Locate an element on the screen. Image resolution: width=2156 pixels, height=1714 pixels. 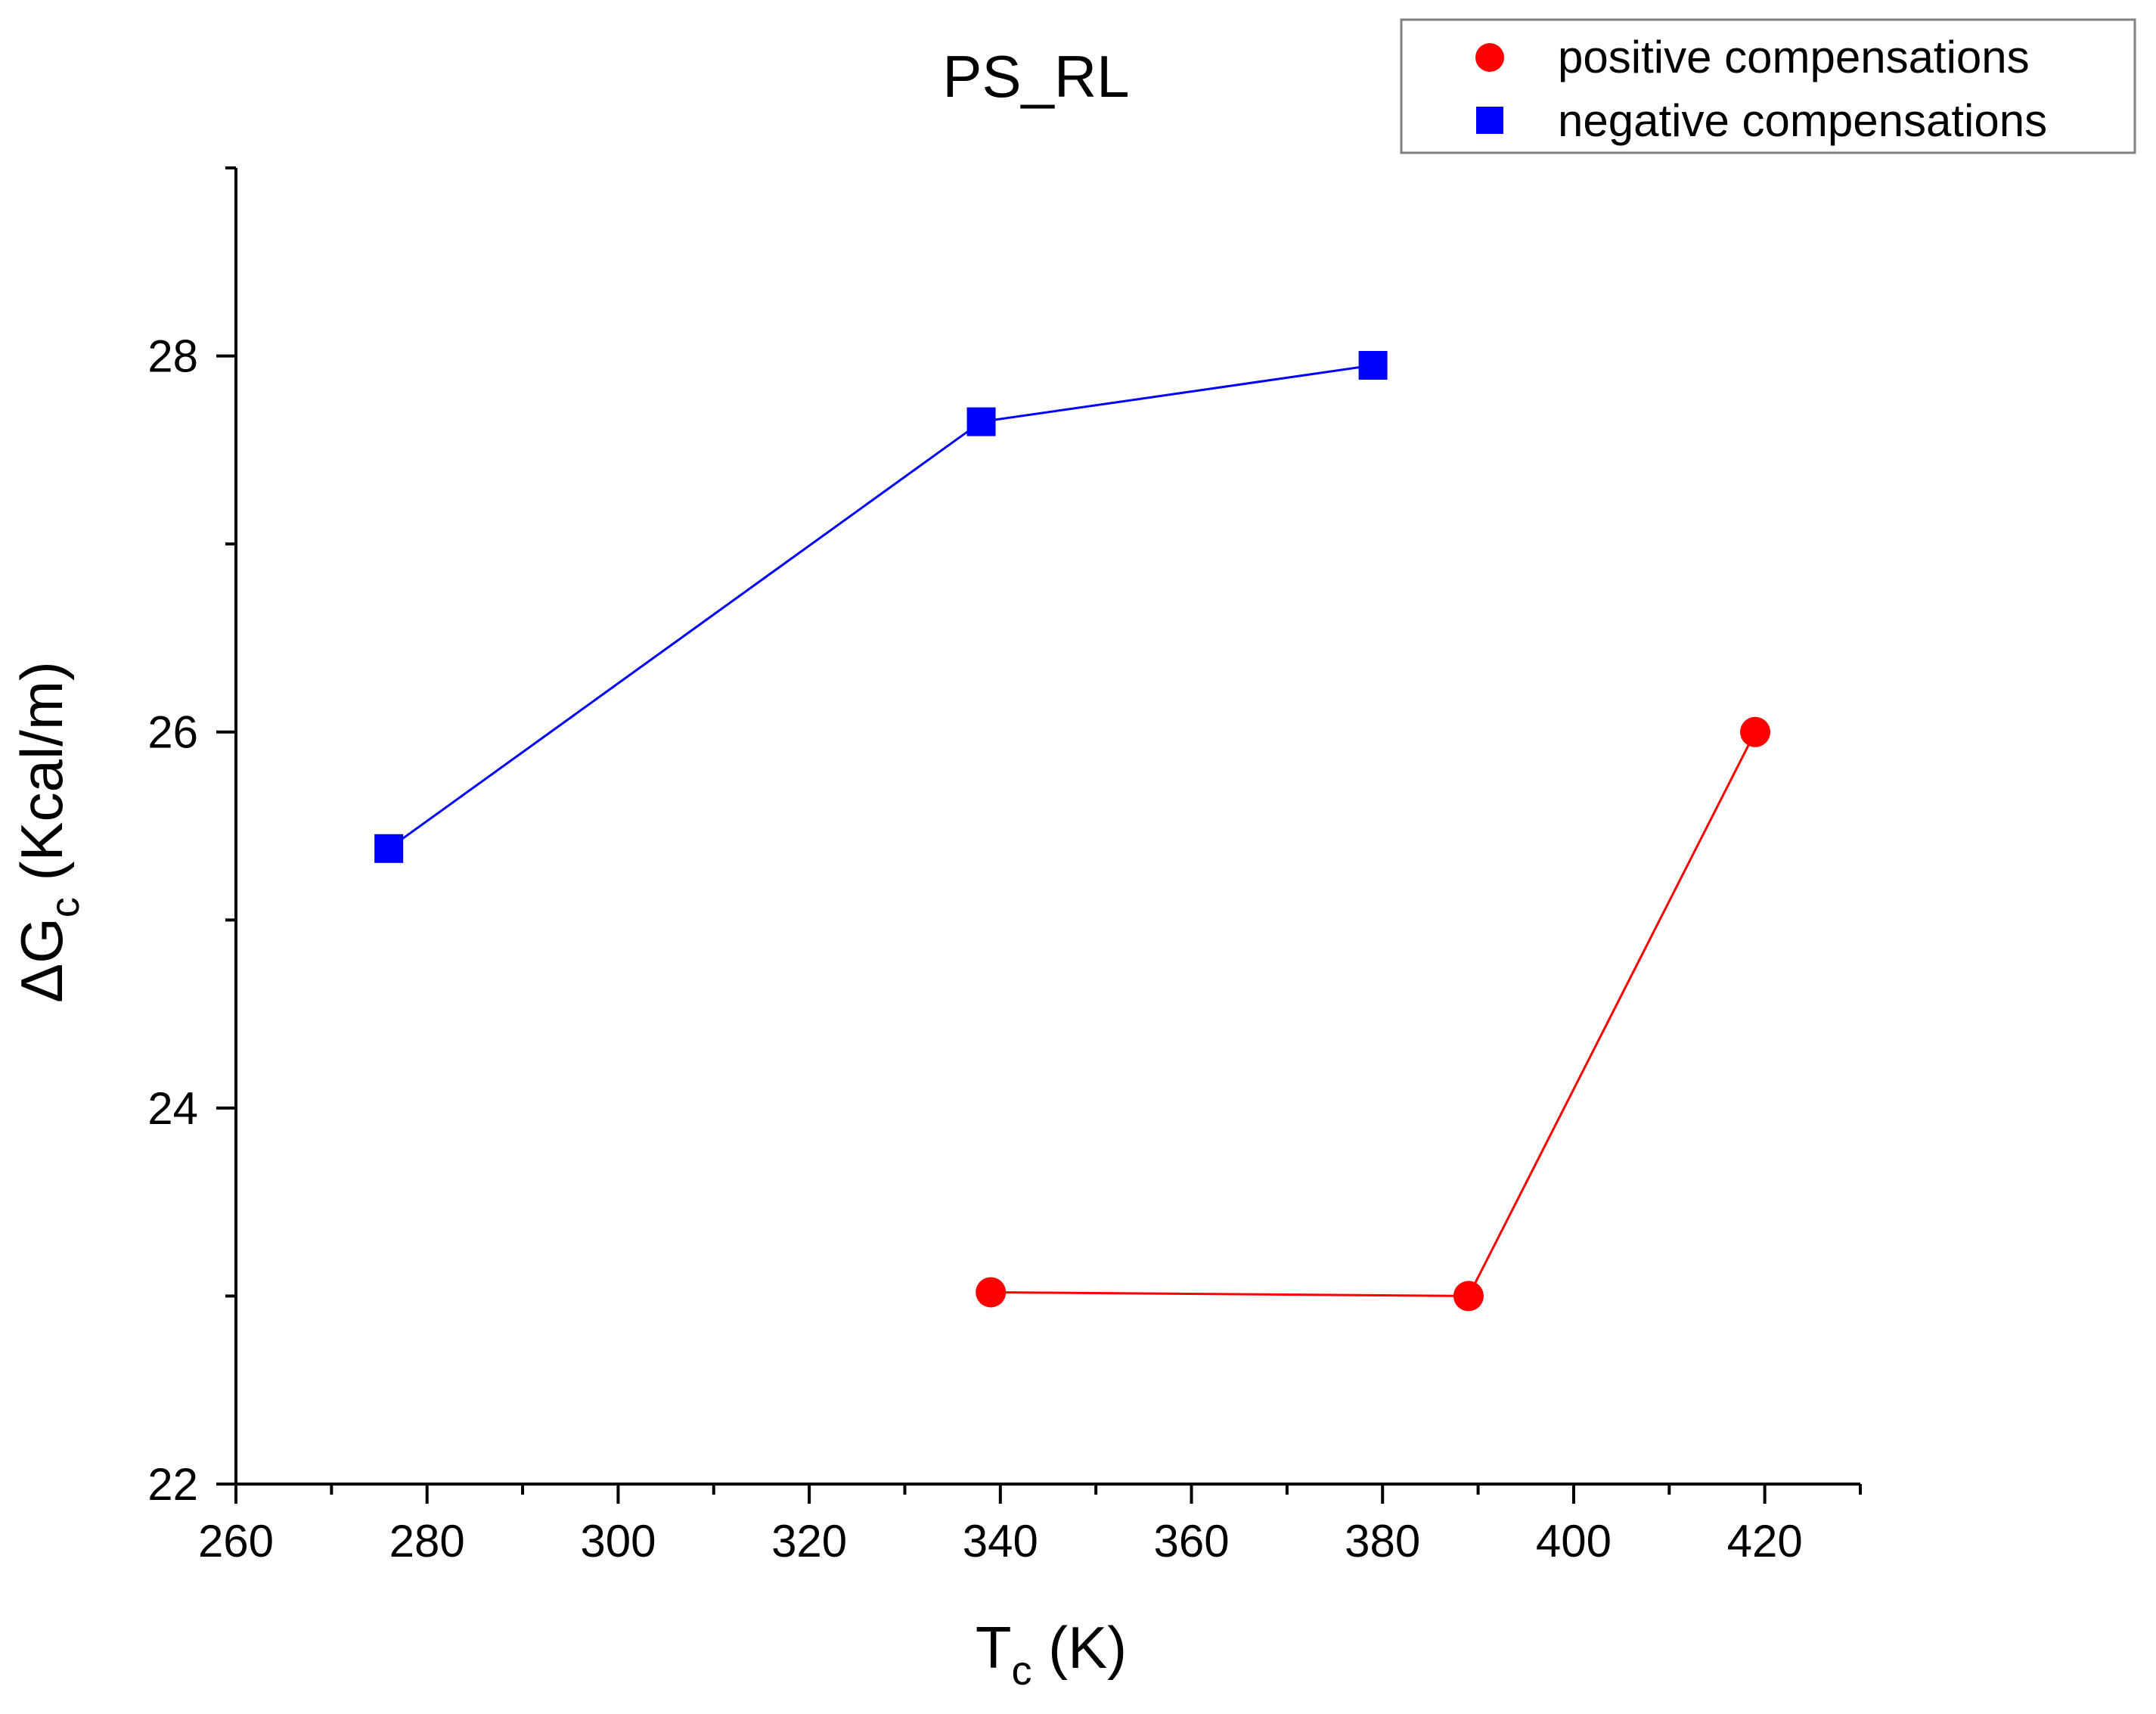
x-axis-label: Tc (K) is located at coordinates (1051, 1654).